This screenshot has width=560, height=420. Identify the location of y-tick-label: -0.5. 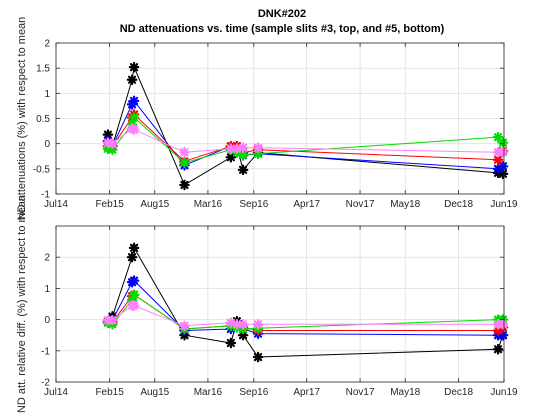
(42, 169).